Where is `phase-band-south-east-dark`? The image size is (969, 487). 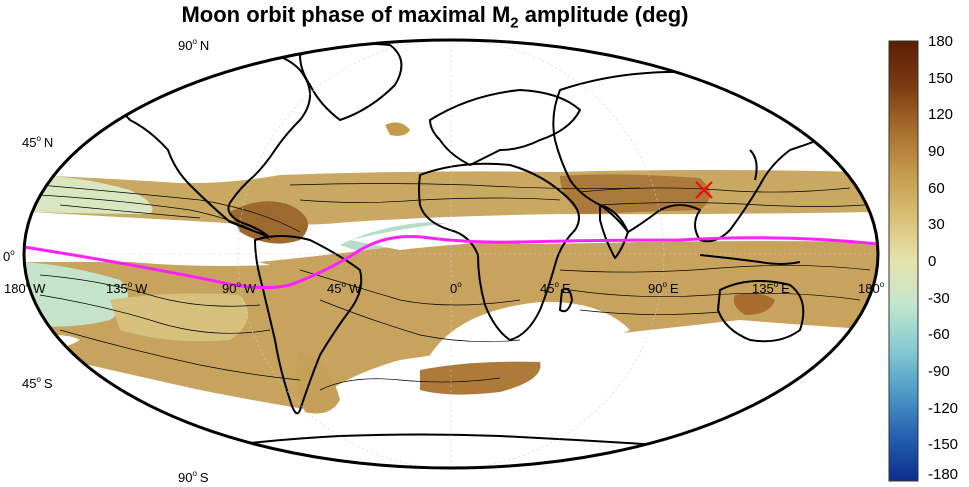 phase-band-south-east-dark is located at coordinates (754, 304).